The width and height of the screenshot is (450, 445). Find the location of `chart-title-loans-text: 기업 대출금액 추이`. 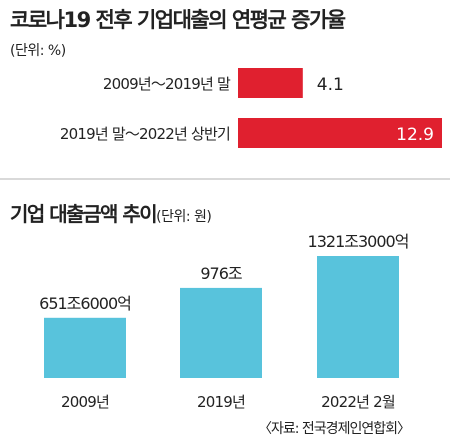

chart-title-loans-text: 기업 대출금액 추이 is located at coordinates (84, 214).